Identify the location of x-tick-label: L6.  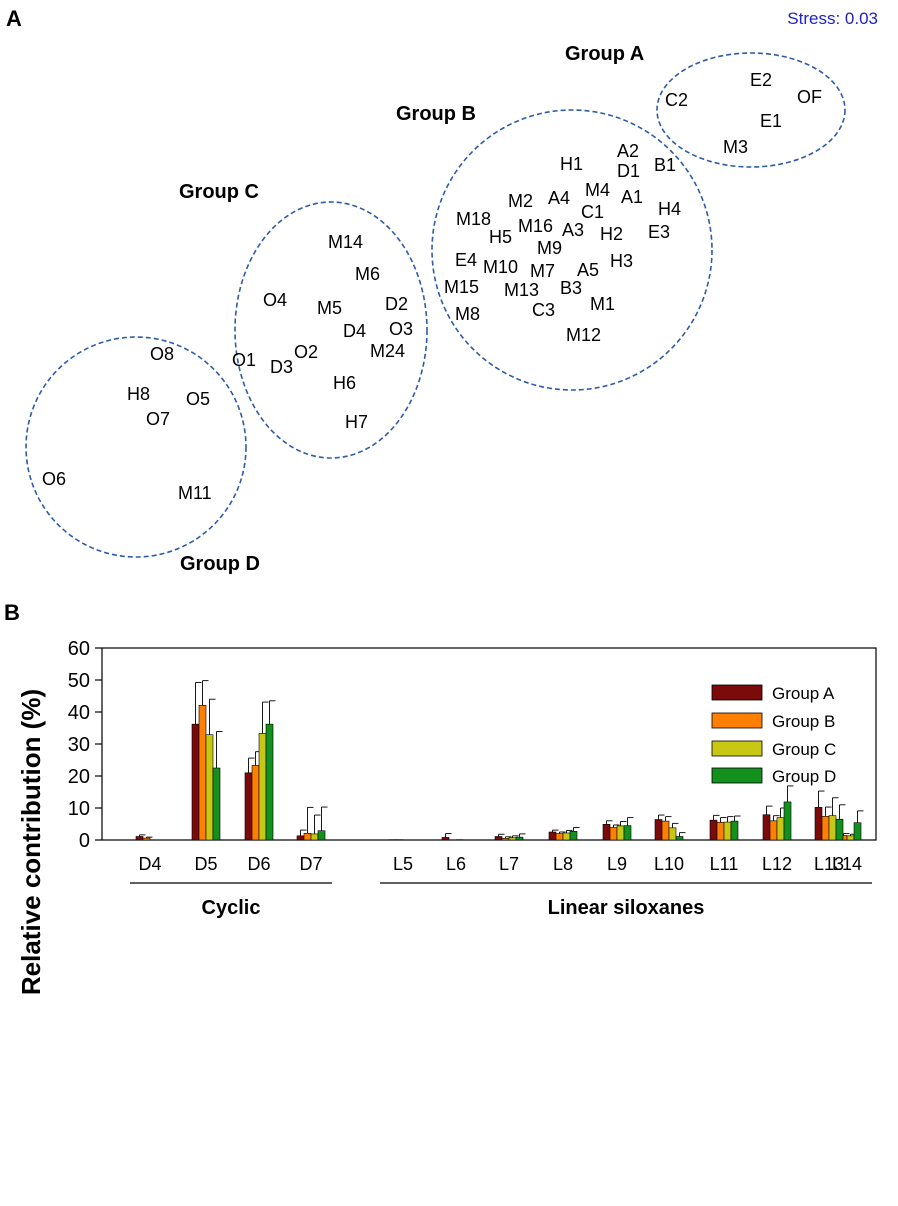
(456, 864).